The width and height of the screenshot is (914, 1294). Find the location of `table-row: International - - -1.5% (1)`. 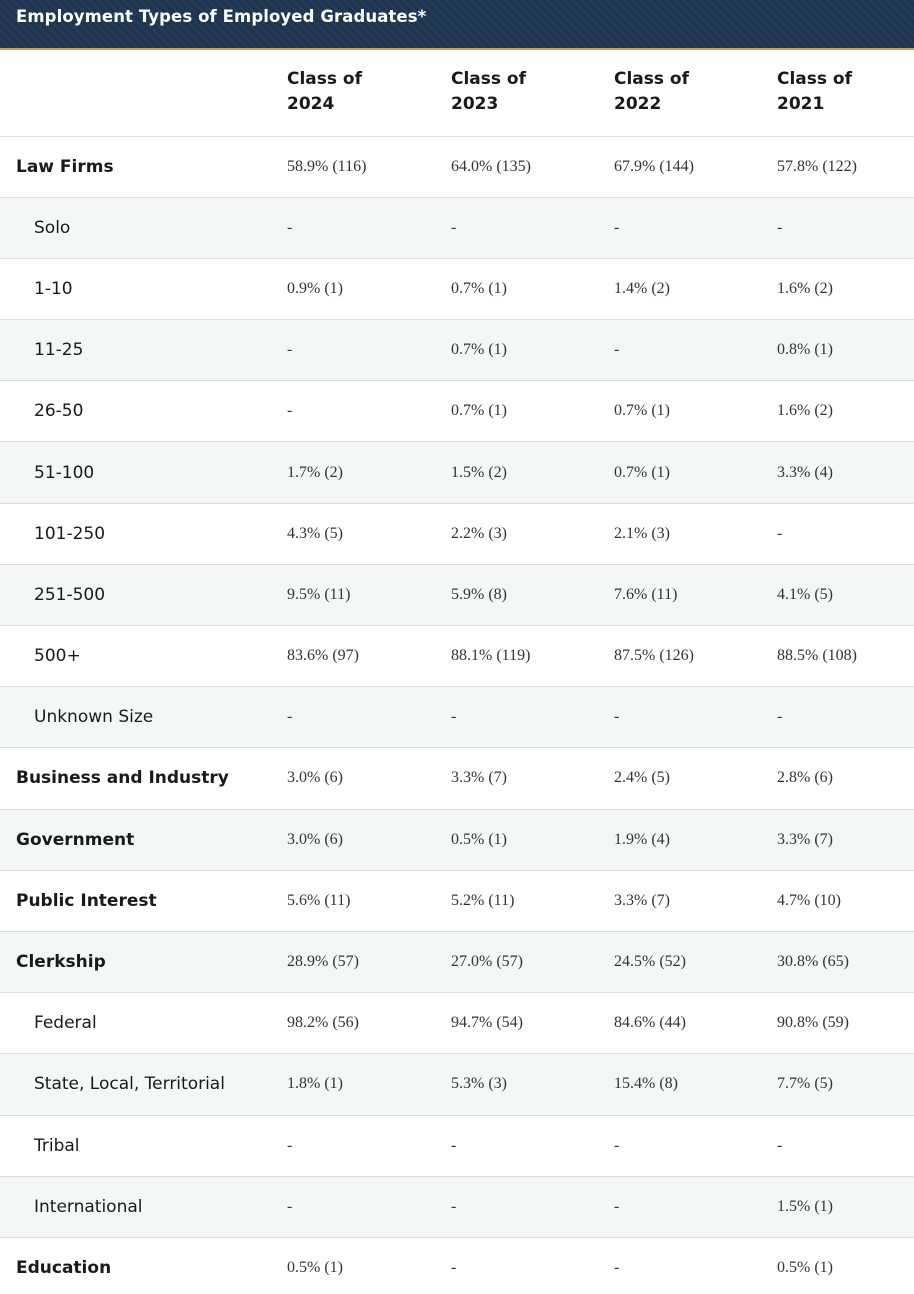

table-row: International - - -1.5% (1) is located at coordinates (457, 1207).